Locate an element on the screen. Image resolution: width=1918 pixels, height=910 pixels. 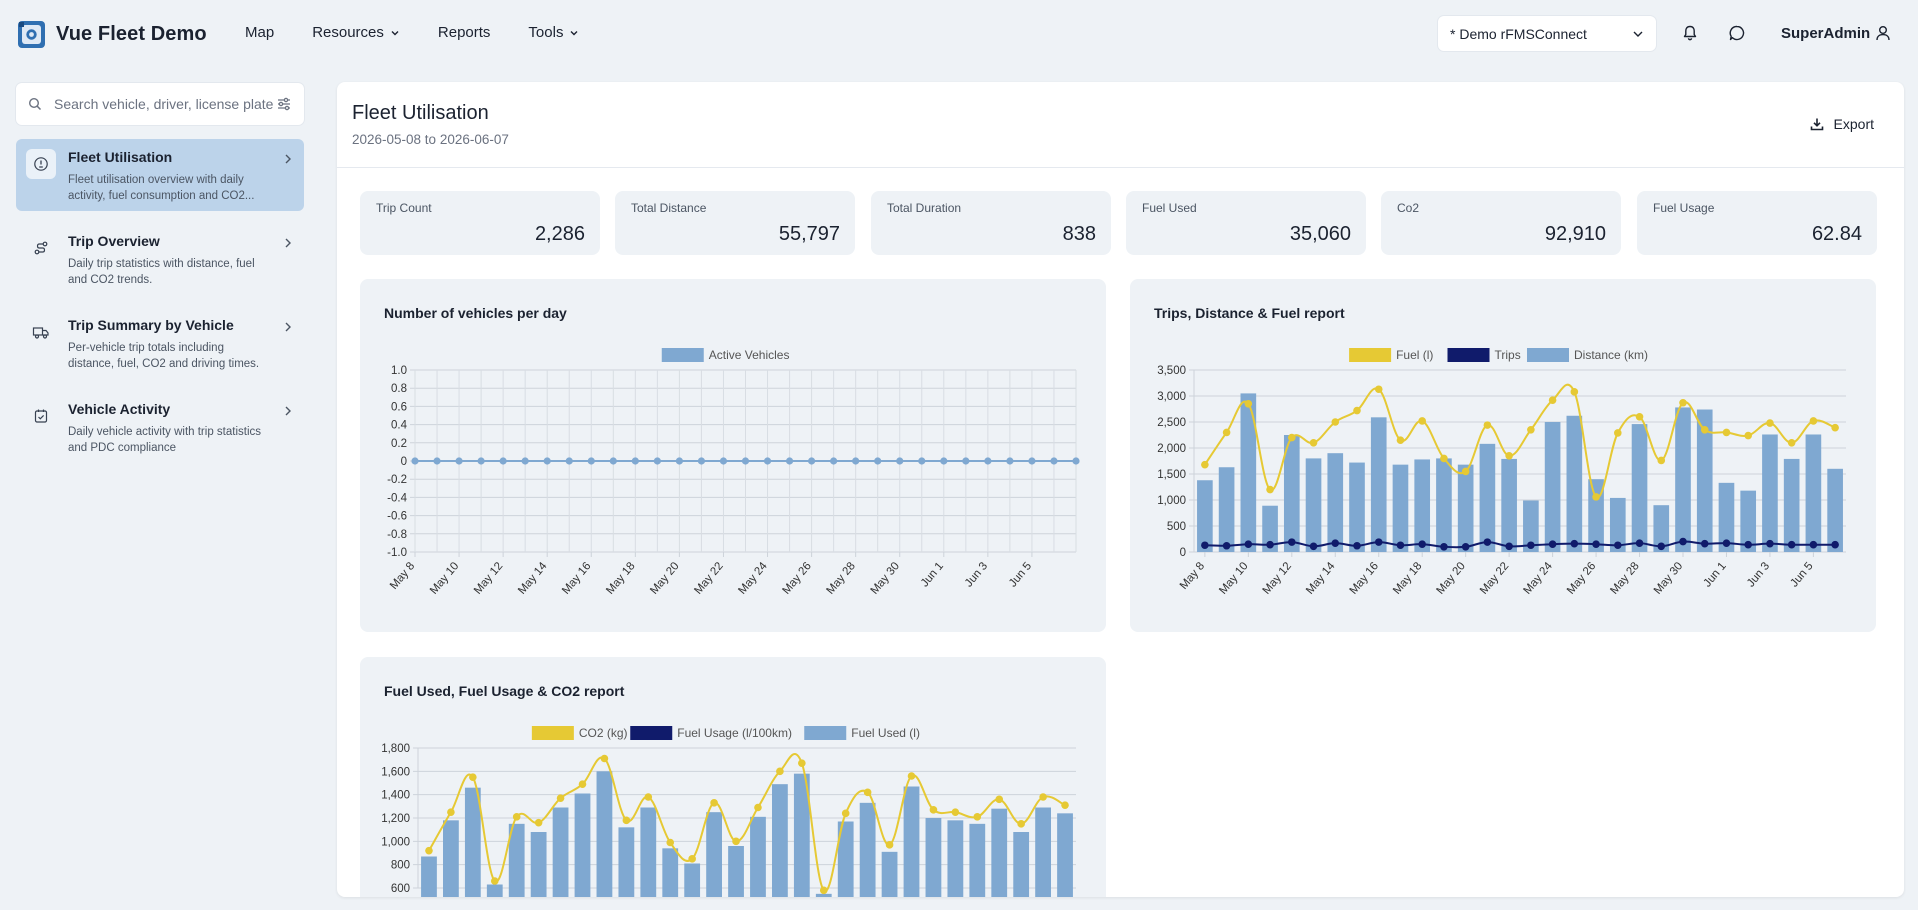
nav-tools: Tools is located at coordinates (553, 32).